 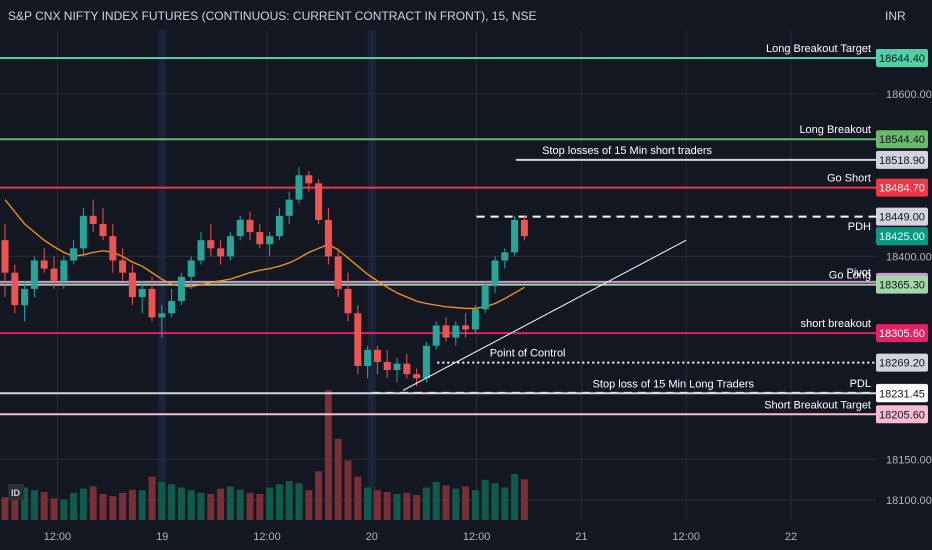 What do you see at coordinates (544, 315) in the screenshot?
I see `trendline` at bounding box center [544, 315].